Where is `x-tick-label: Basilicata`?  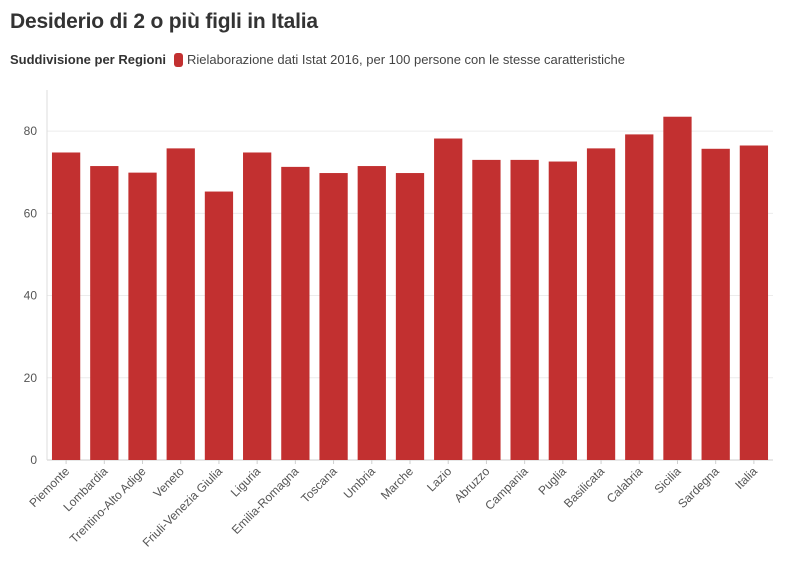
x-tick-label: Basilicata is located at coordinates (584, 487).